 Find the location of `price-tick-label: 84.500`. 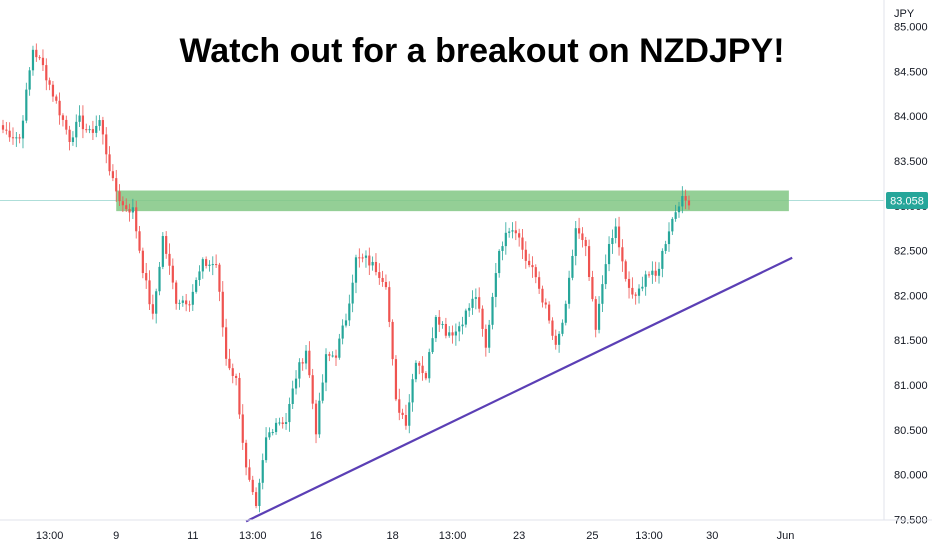

price-tick-label: 84.500 is located at coordinates (911, 72).